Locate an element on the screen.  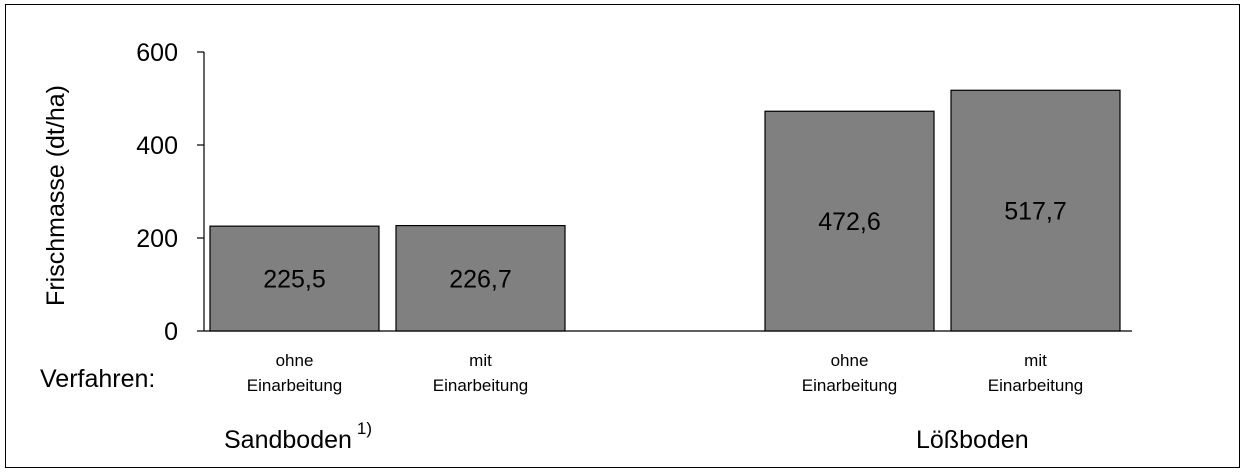
bar-value-label: 517,7 is located at coordinates (1035, 212).